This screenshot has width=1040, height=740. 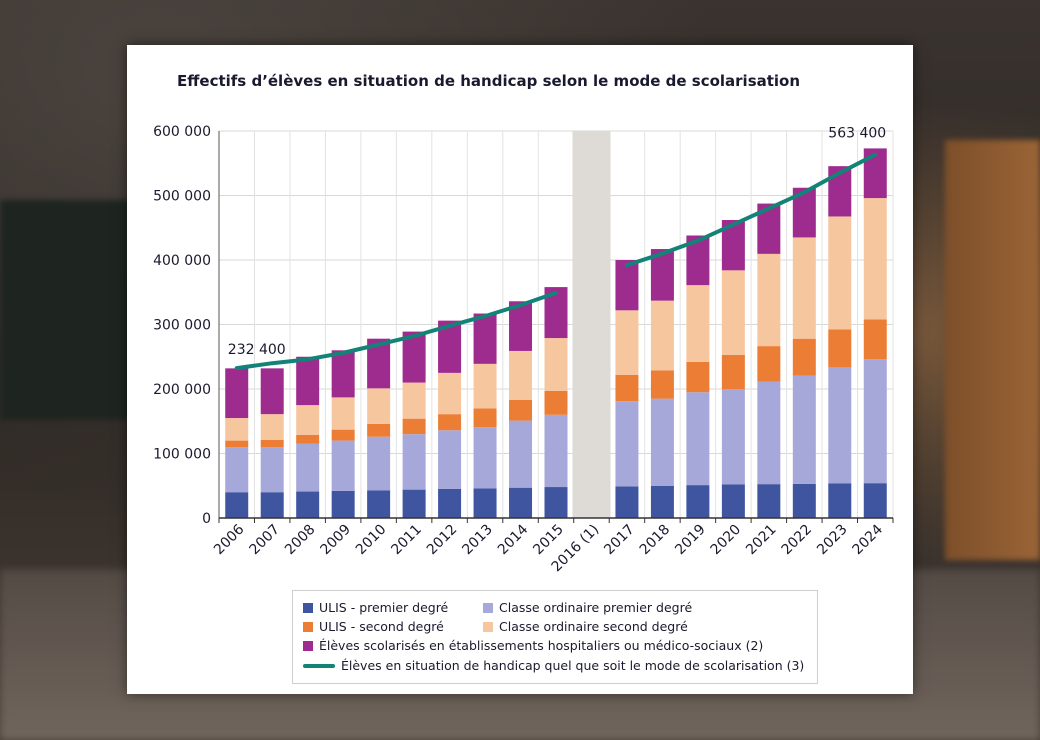 I want to click on x-tick-label: 2021, so click(x=761, y=540).